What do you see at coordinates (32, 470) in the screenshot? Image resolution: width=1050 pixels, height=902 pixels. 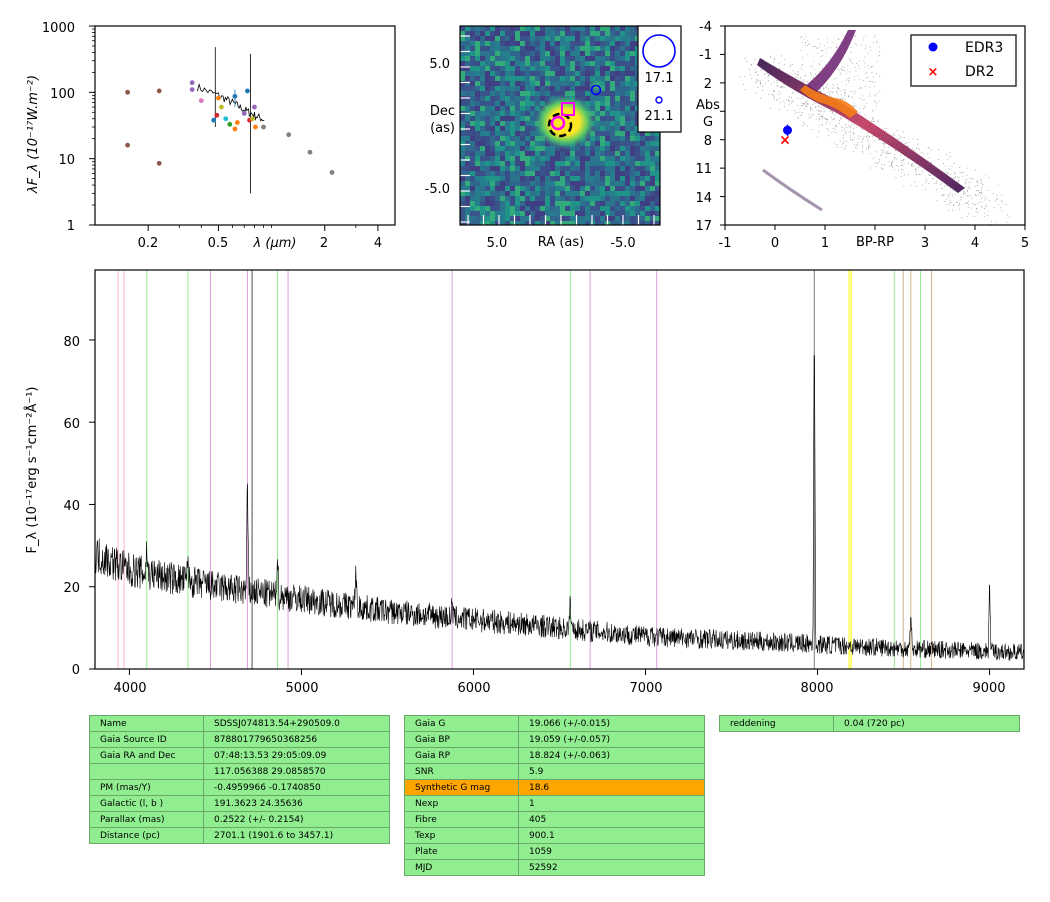 I see `spectrum-ylabel: F_λ (10⁻¹⁷erg s⁻¹cm⁻²Å⁻¹)` at bounding box center [32, 470].